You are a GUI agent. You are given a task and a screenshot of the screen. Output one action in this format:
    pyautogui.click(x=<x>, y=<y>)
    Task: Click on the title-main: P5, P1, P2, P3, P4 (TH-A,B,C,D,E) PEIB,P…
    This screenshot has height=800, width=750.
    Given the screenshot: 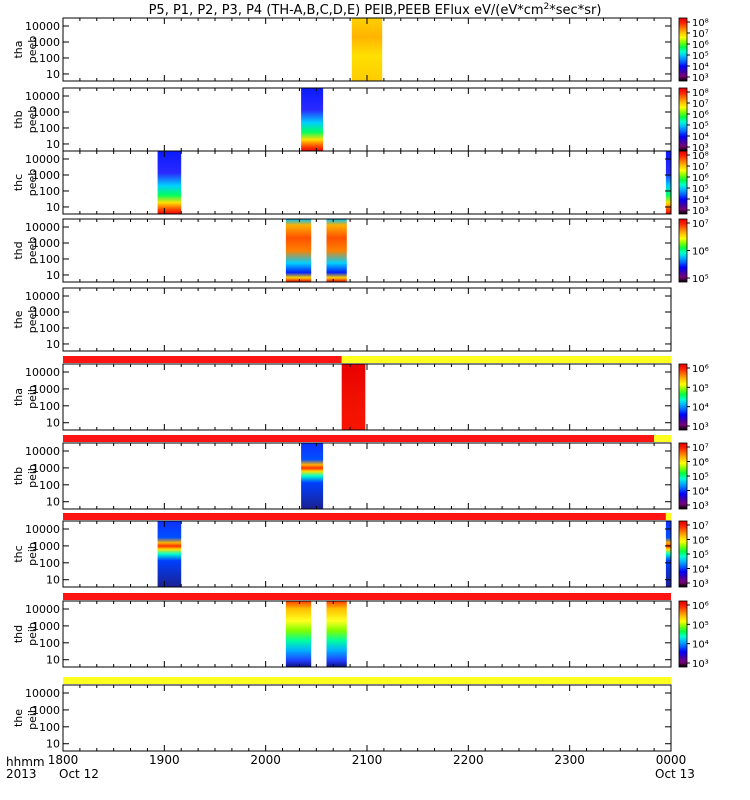 What is the action you would take?
    pyautogui.click(x=346, y=10)
    